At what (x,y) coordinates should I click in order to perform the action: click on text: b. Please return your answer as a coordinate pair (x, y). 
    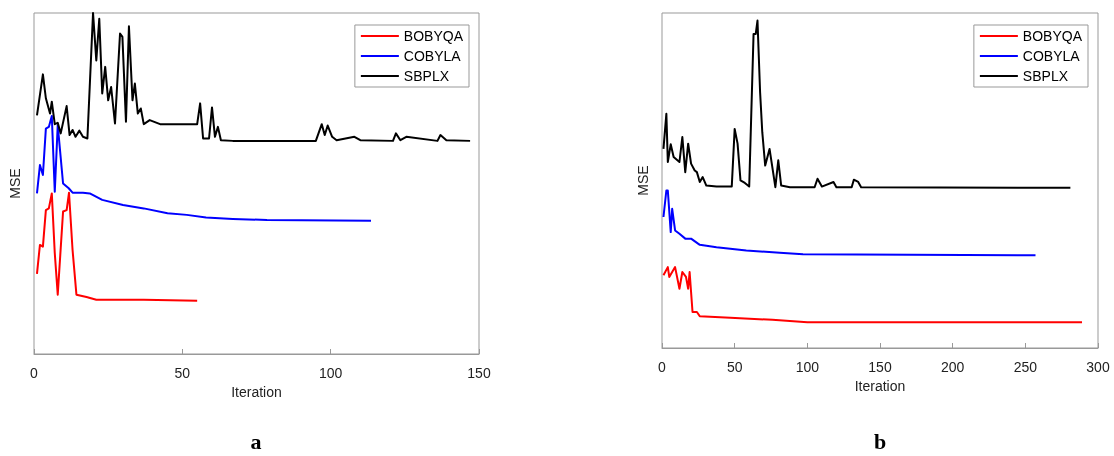
    Looking at the image, I should click on (880, 441).